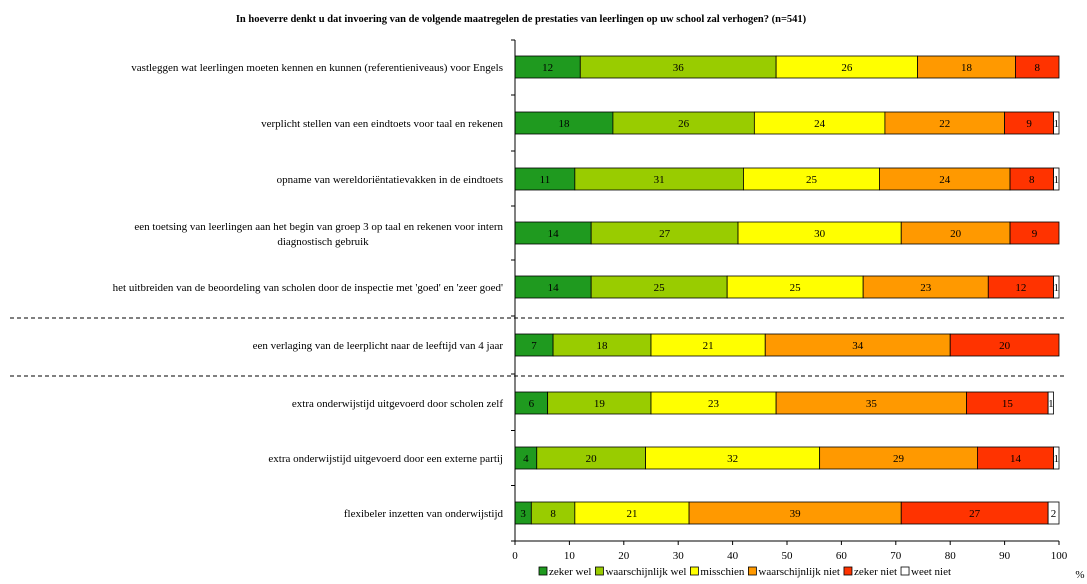 This screenshot has height=584, width=1087. What do you see at coordinates (722, 572) in the screenshot?
I see `legend-label: misschien` at bounding box center [722, 572].